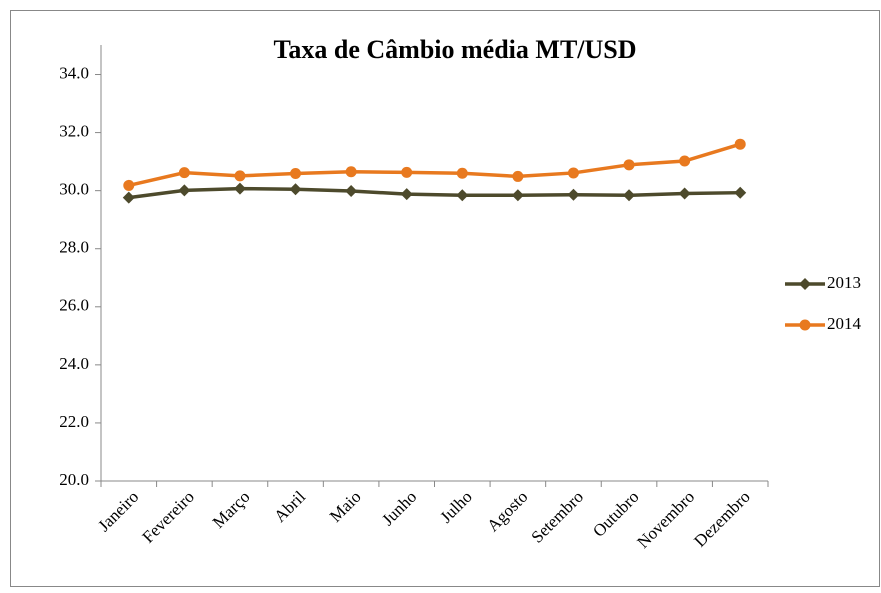 The width and height of the screenshot is (881, 593). What do you see at coordinates (74, 305) in the screenshot?
I see `y-tick-label: 26.0` at bounding box center [74, 305].